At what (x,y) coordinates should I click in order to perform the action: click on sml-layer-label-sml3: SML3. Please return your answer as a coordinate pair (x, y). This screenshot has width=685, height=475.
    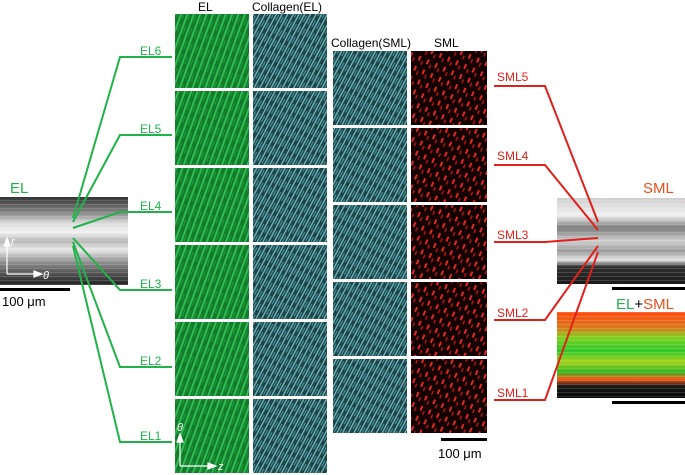
    Looking at the image, I should click on (513, 235).